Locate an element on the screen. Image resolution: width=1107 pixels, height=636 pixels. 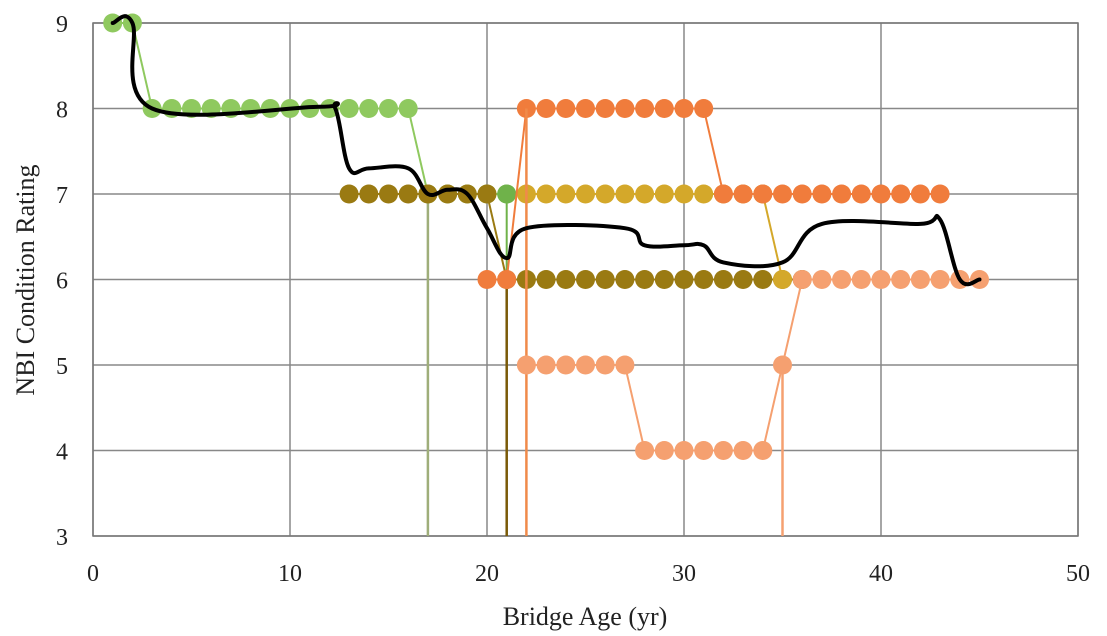
series-line is located at coordinates (576, 237).